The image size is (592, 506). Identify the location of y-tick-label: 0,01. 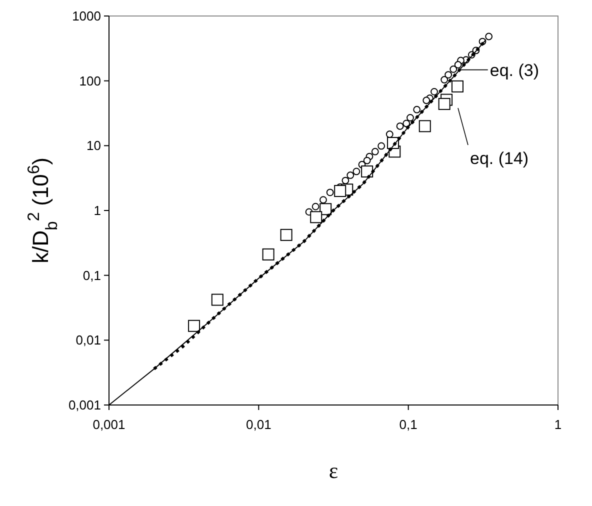
(88, 340).